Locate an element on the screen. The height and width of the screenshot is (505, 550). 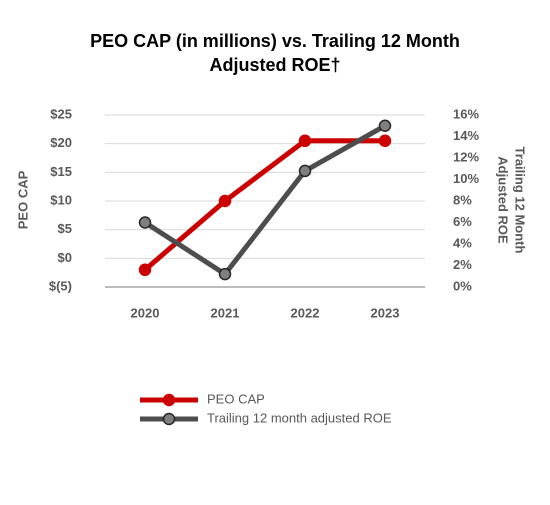
y2-tick-label: 0% is located at coordinates (462, 285).